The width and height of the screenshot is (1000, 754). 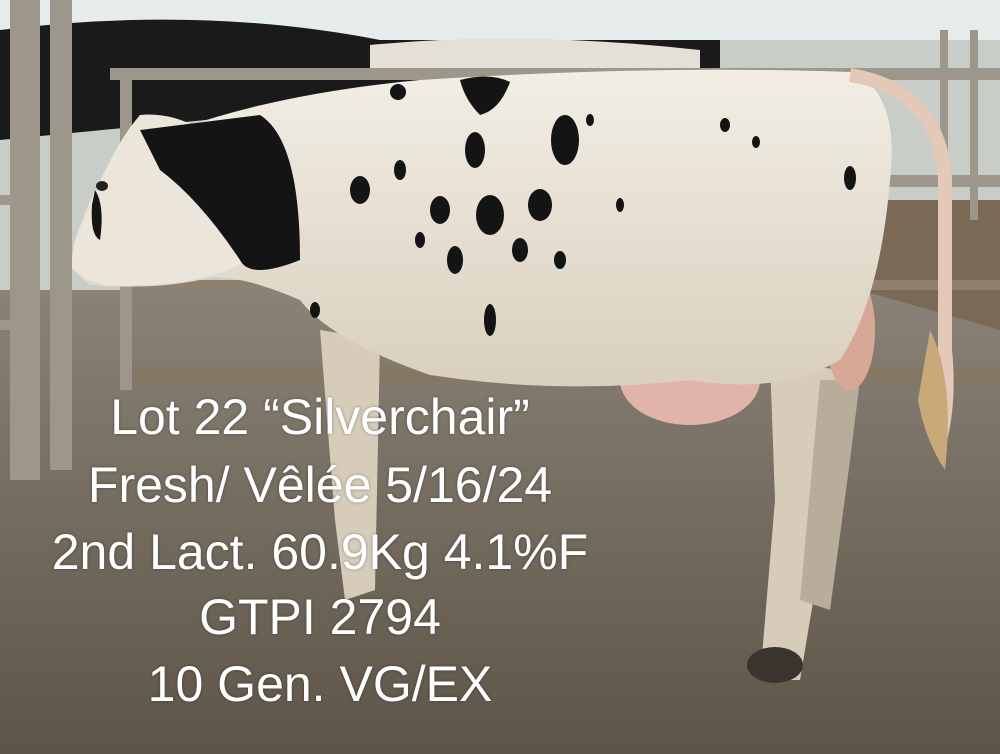 What do you see at coordinates (320, 617) in the screenshot?
I see `caption-gtpi: GTPI 2794` at bounding box center [320, 617].